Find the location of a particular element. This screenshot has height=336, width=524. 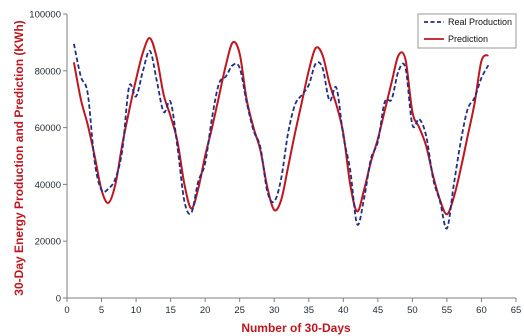

legend-box is located at coordinates (467, 31).